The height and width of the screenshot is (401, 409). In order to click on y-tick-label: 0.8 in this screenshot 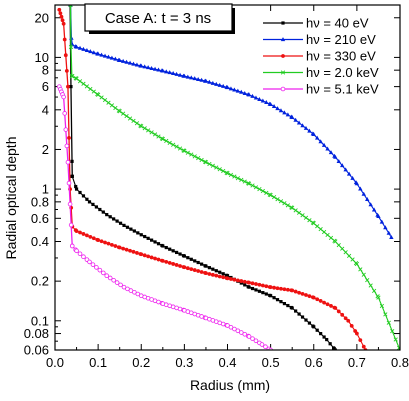, I will do `click(40, 201)`.